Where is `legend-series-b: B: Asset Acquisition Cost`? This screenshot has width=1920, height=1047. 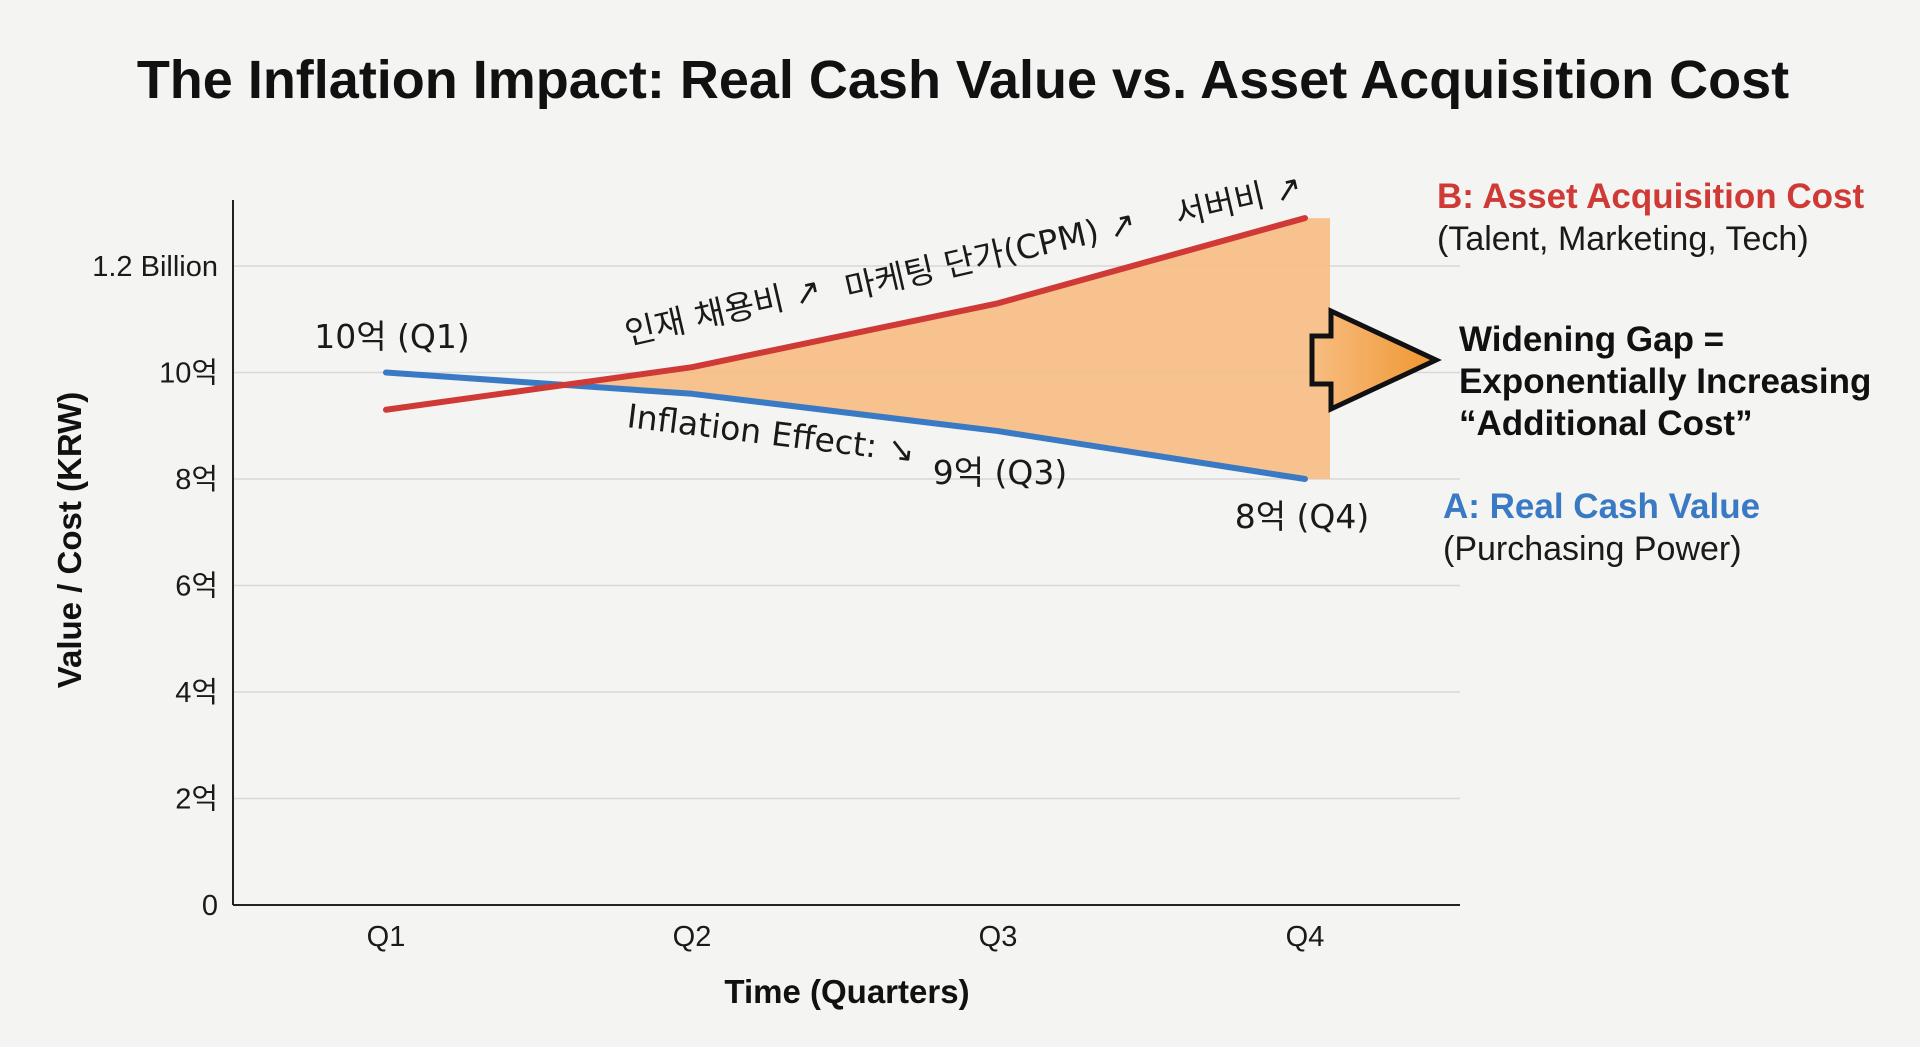
legend-series-b: B: Asset Acquisition Cost is located at coordinates (1651, 196).